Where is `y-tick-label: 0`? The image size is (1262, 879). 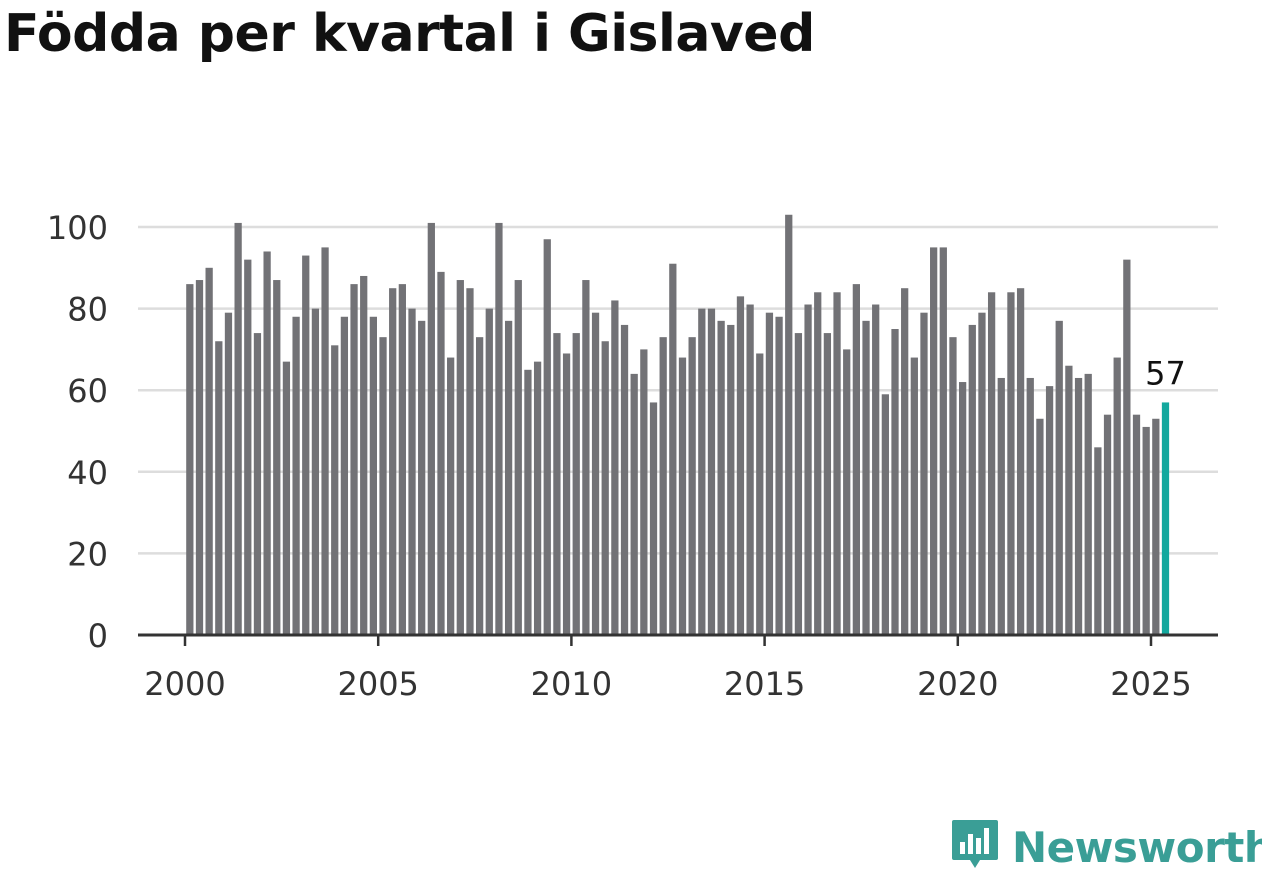 y-tick-label: 0 is located at coordinates (98, 636).